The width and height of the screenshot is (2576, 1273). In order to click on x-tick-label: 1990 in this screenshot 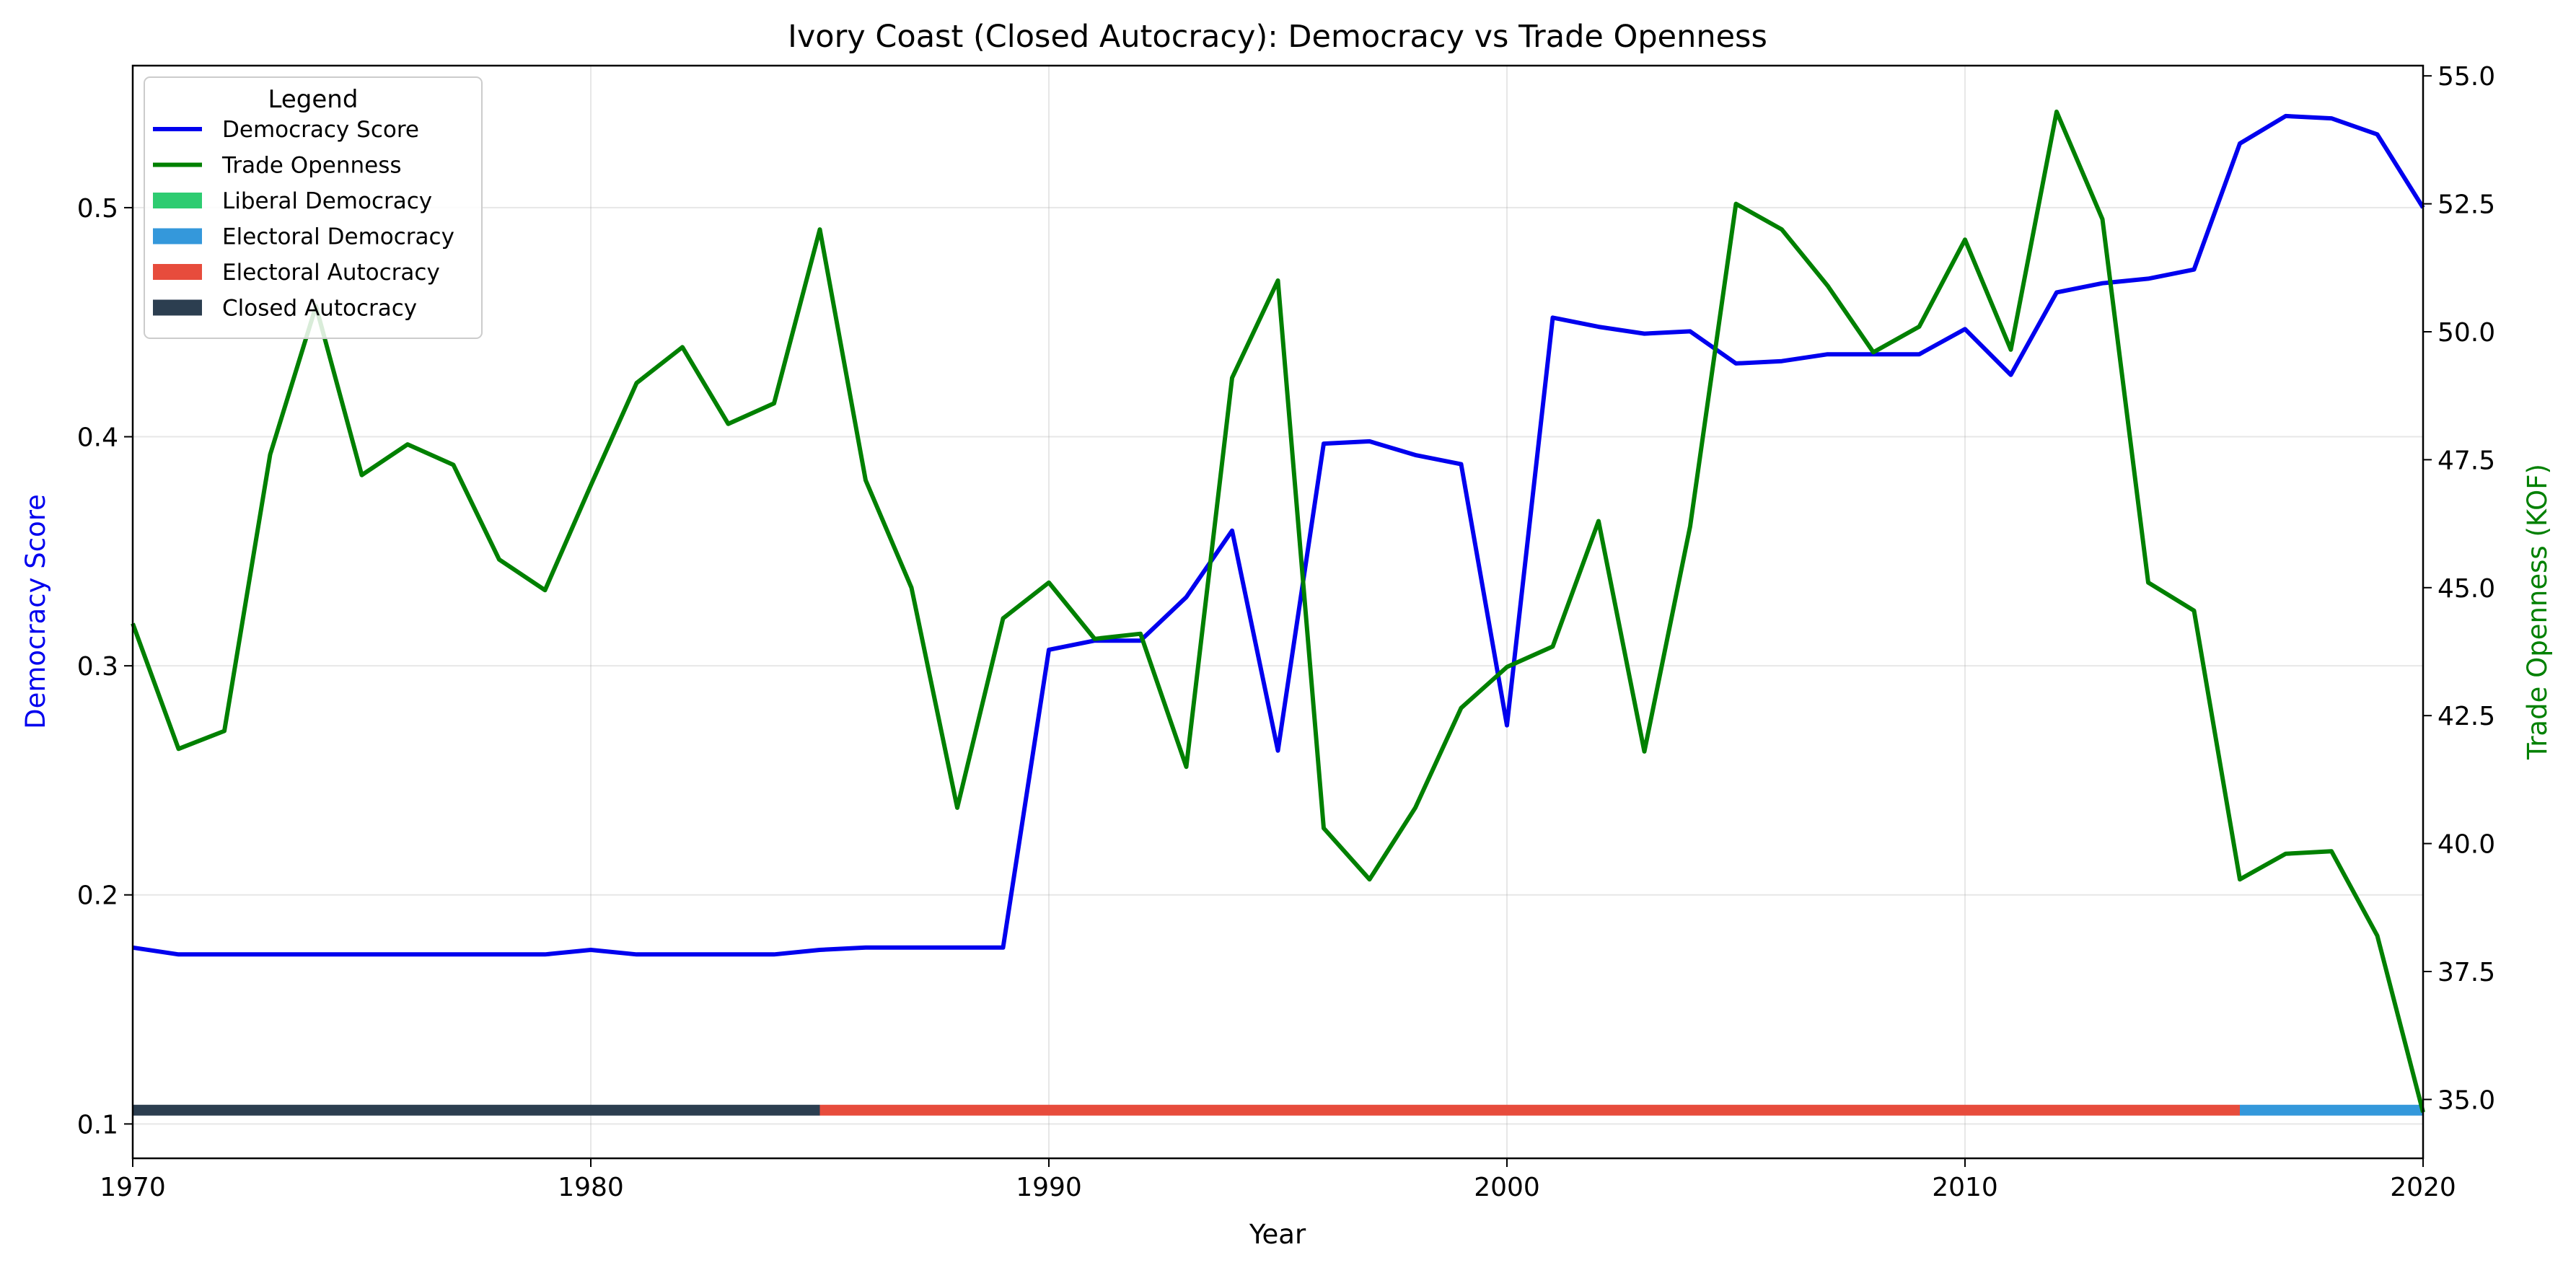, I will do `click(1049, 1187)`.